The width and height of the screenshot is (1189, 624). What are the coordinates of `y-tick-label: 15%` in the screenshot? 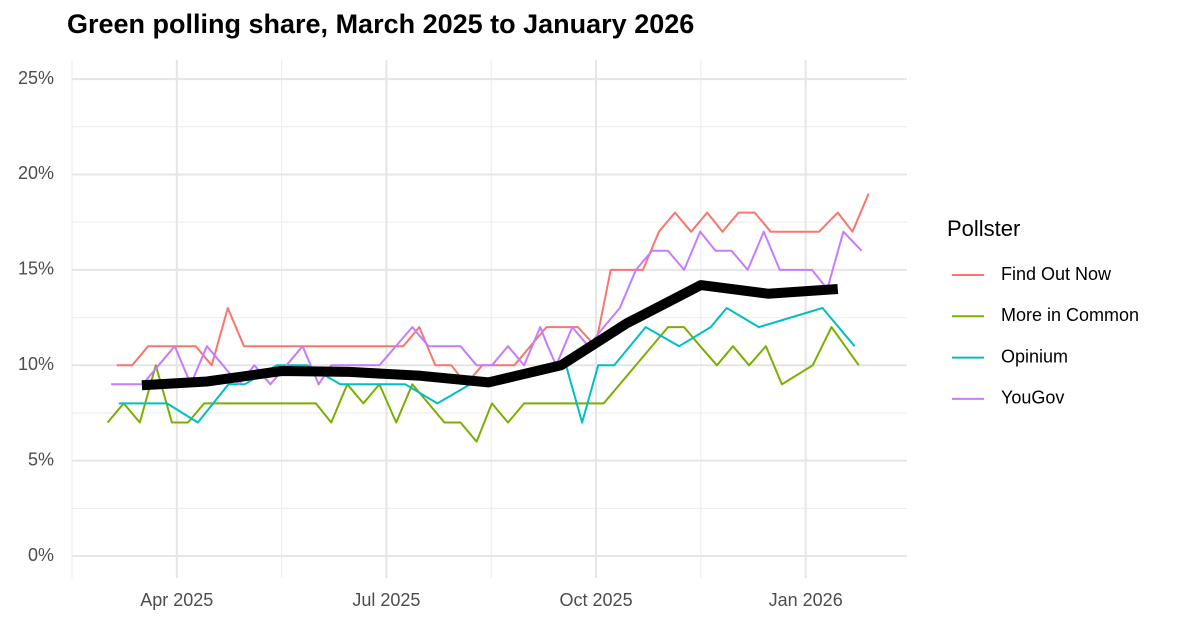 It's located at (36, 269).